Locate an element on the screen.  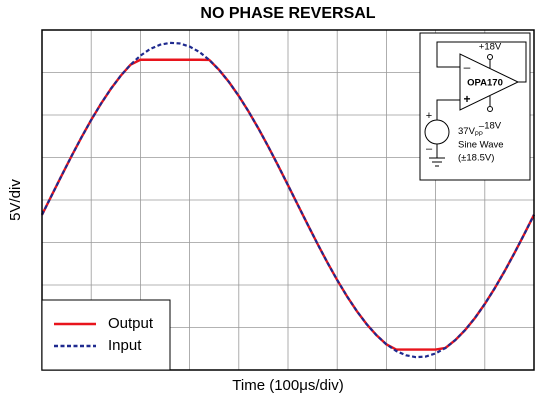
supply-pos: +18V is located at coordinates (490, 47).